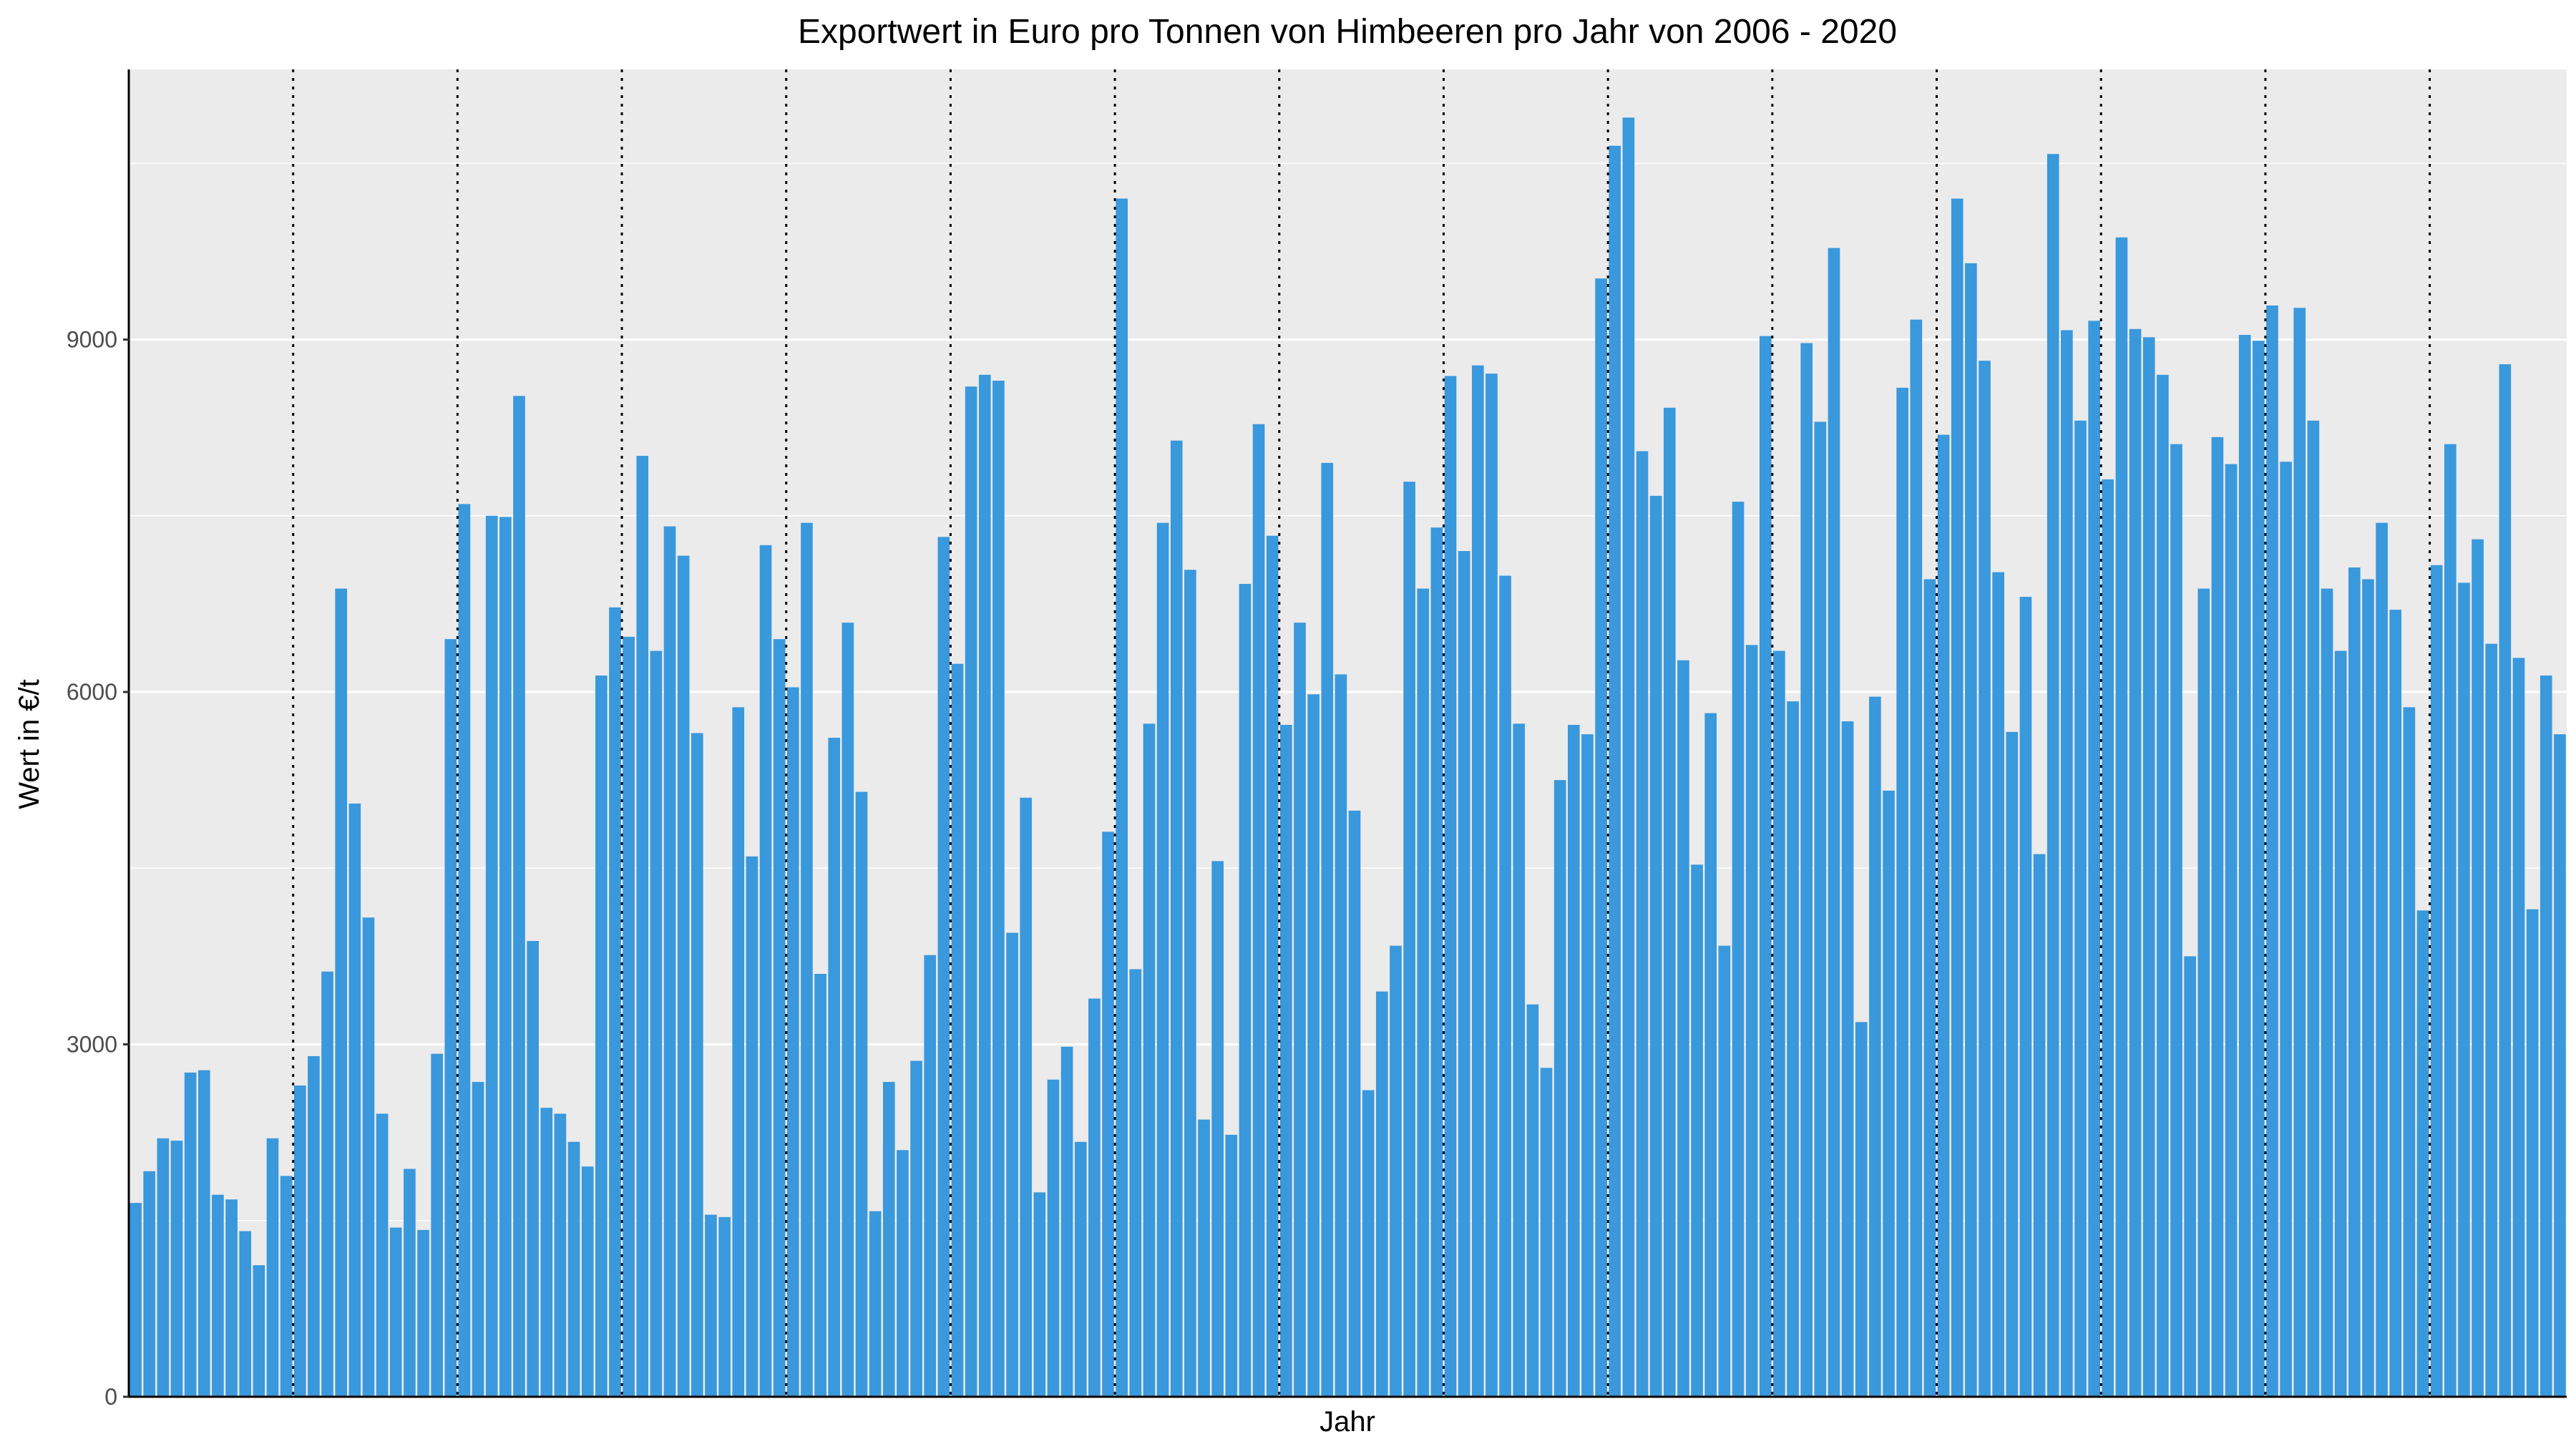 This screenshot has height=1449, width=2576. What do you see at coordinates (1347, 1422) in the screenshot?
I see `x-axis-label: Jahr` at bounding box center [1347, 1422].